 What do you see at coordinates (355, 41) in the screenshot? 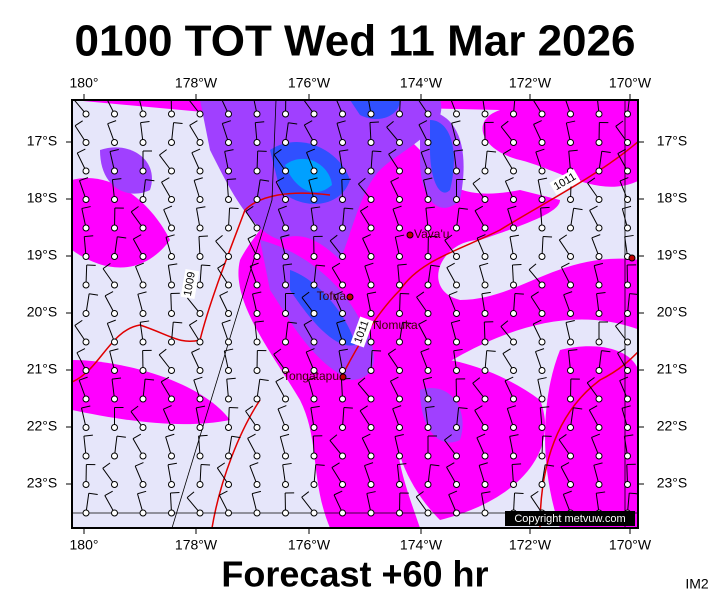
I see `title: 0100 TOT Wed 11 Mar 2026` at bounding box center [355, 41].